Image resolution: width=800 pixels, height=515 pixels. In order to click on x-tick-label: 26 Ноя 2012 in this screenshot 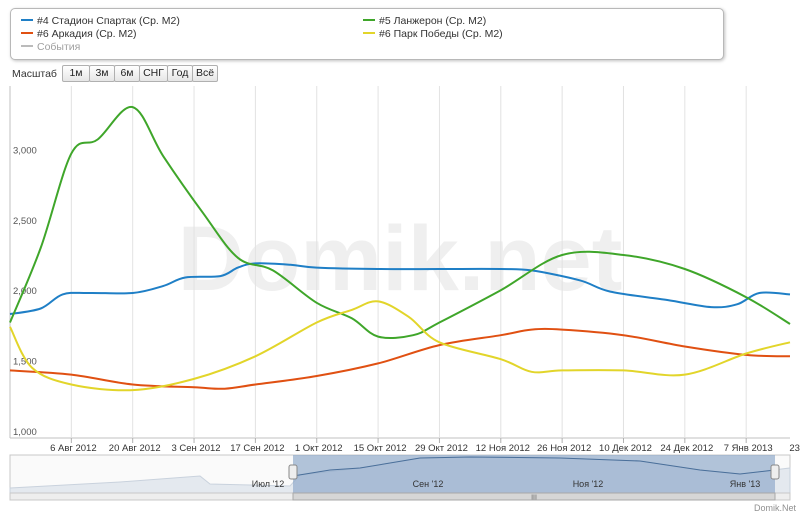, I will do `click(564, 448)`.